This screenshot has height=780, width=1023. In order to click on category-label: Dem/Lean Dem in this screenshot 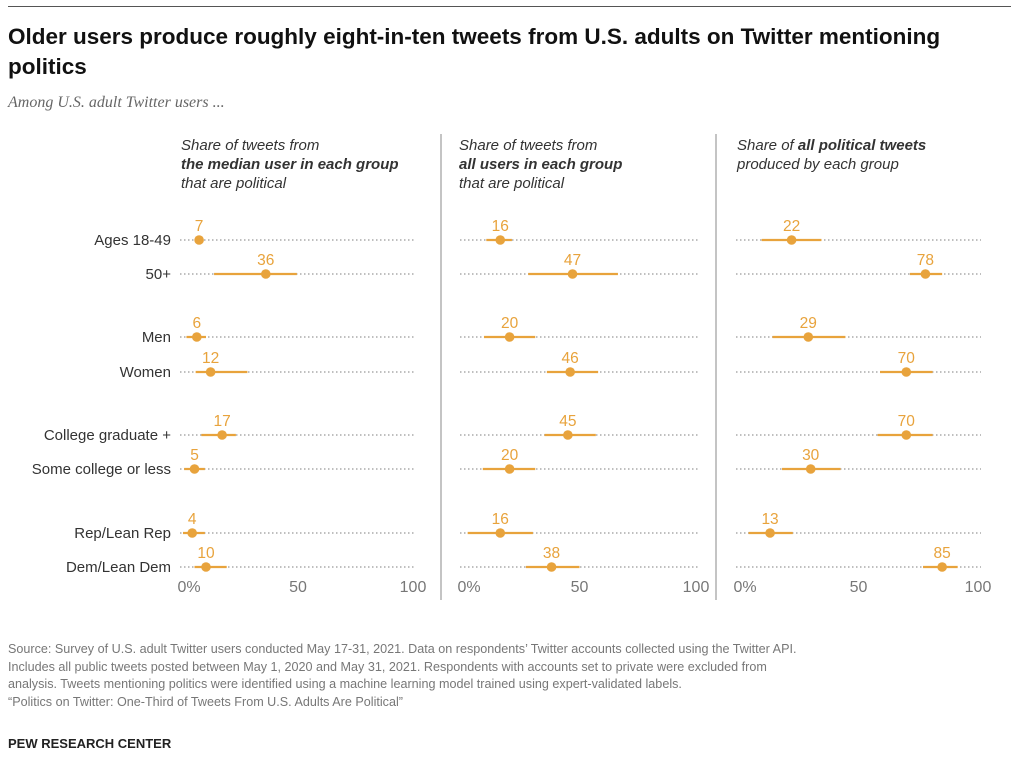, I will do `click(118, 567)`.